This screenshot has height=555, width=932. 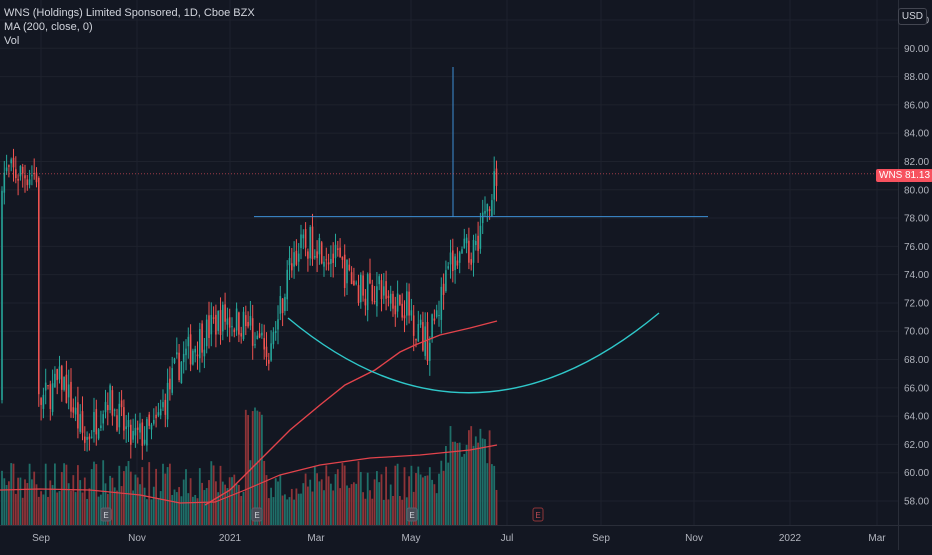 What do you see at coordinates (916, 275) in the screenshot?
I see `price-axis-tick-label: 74.00` at bounding box center [916, 275].